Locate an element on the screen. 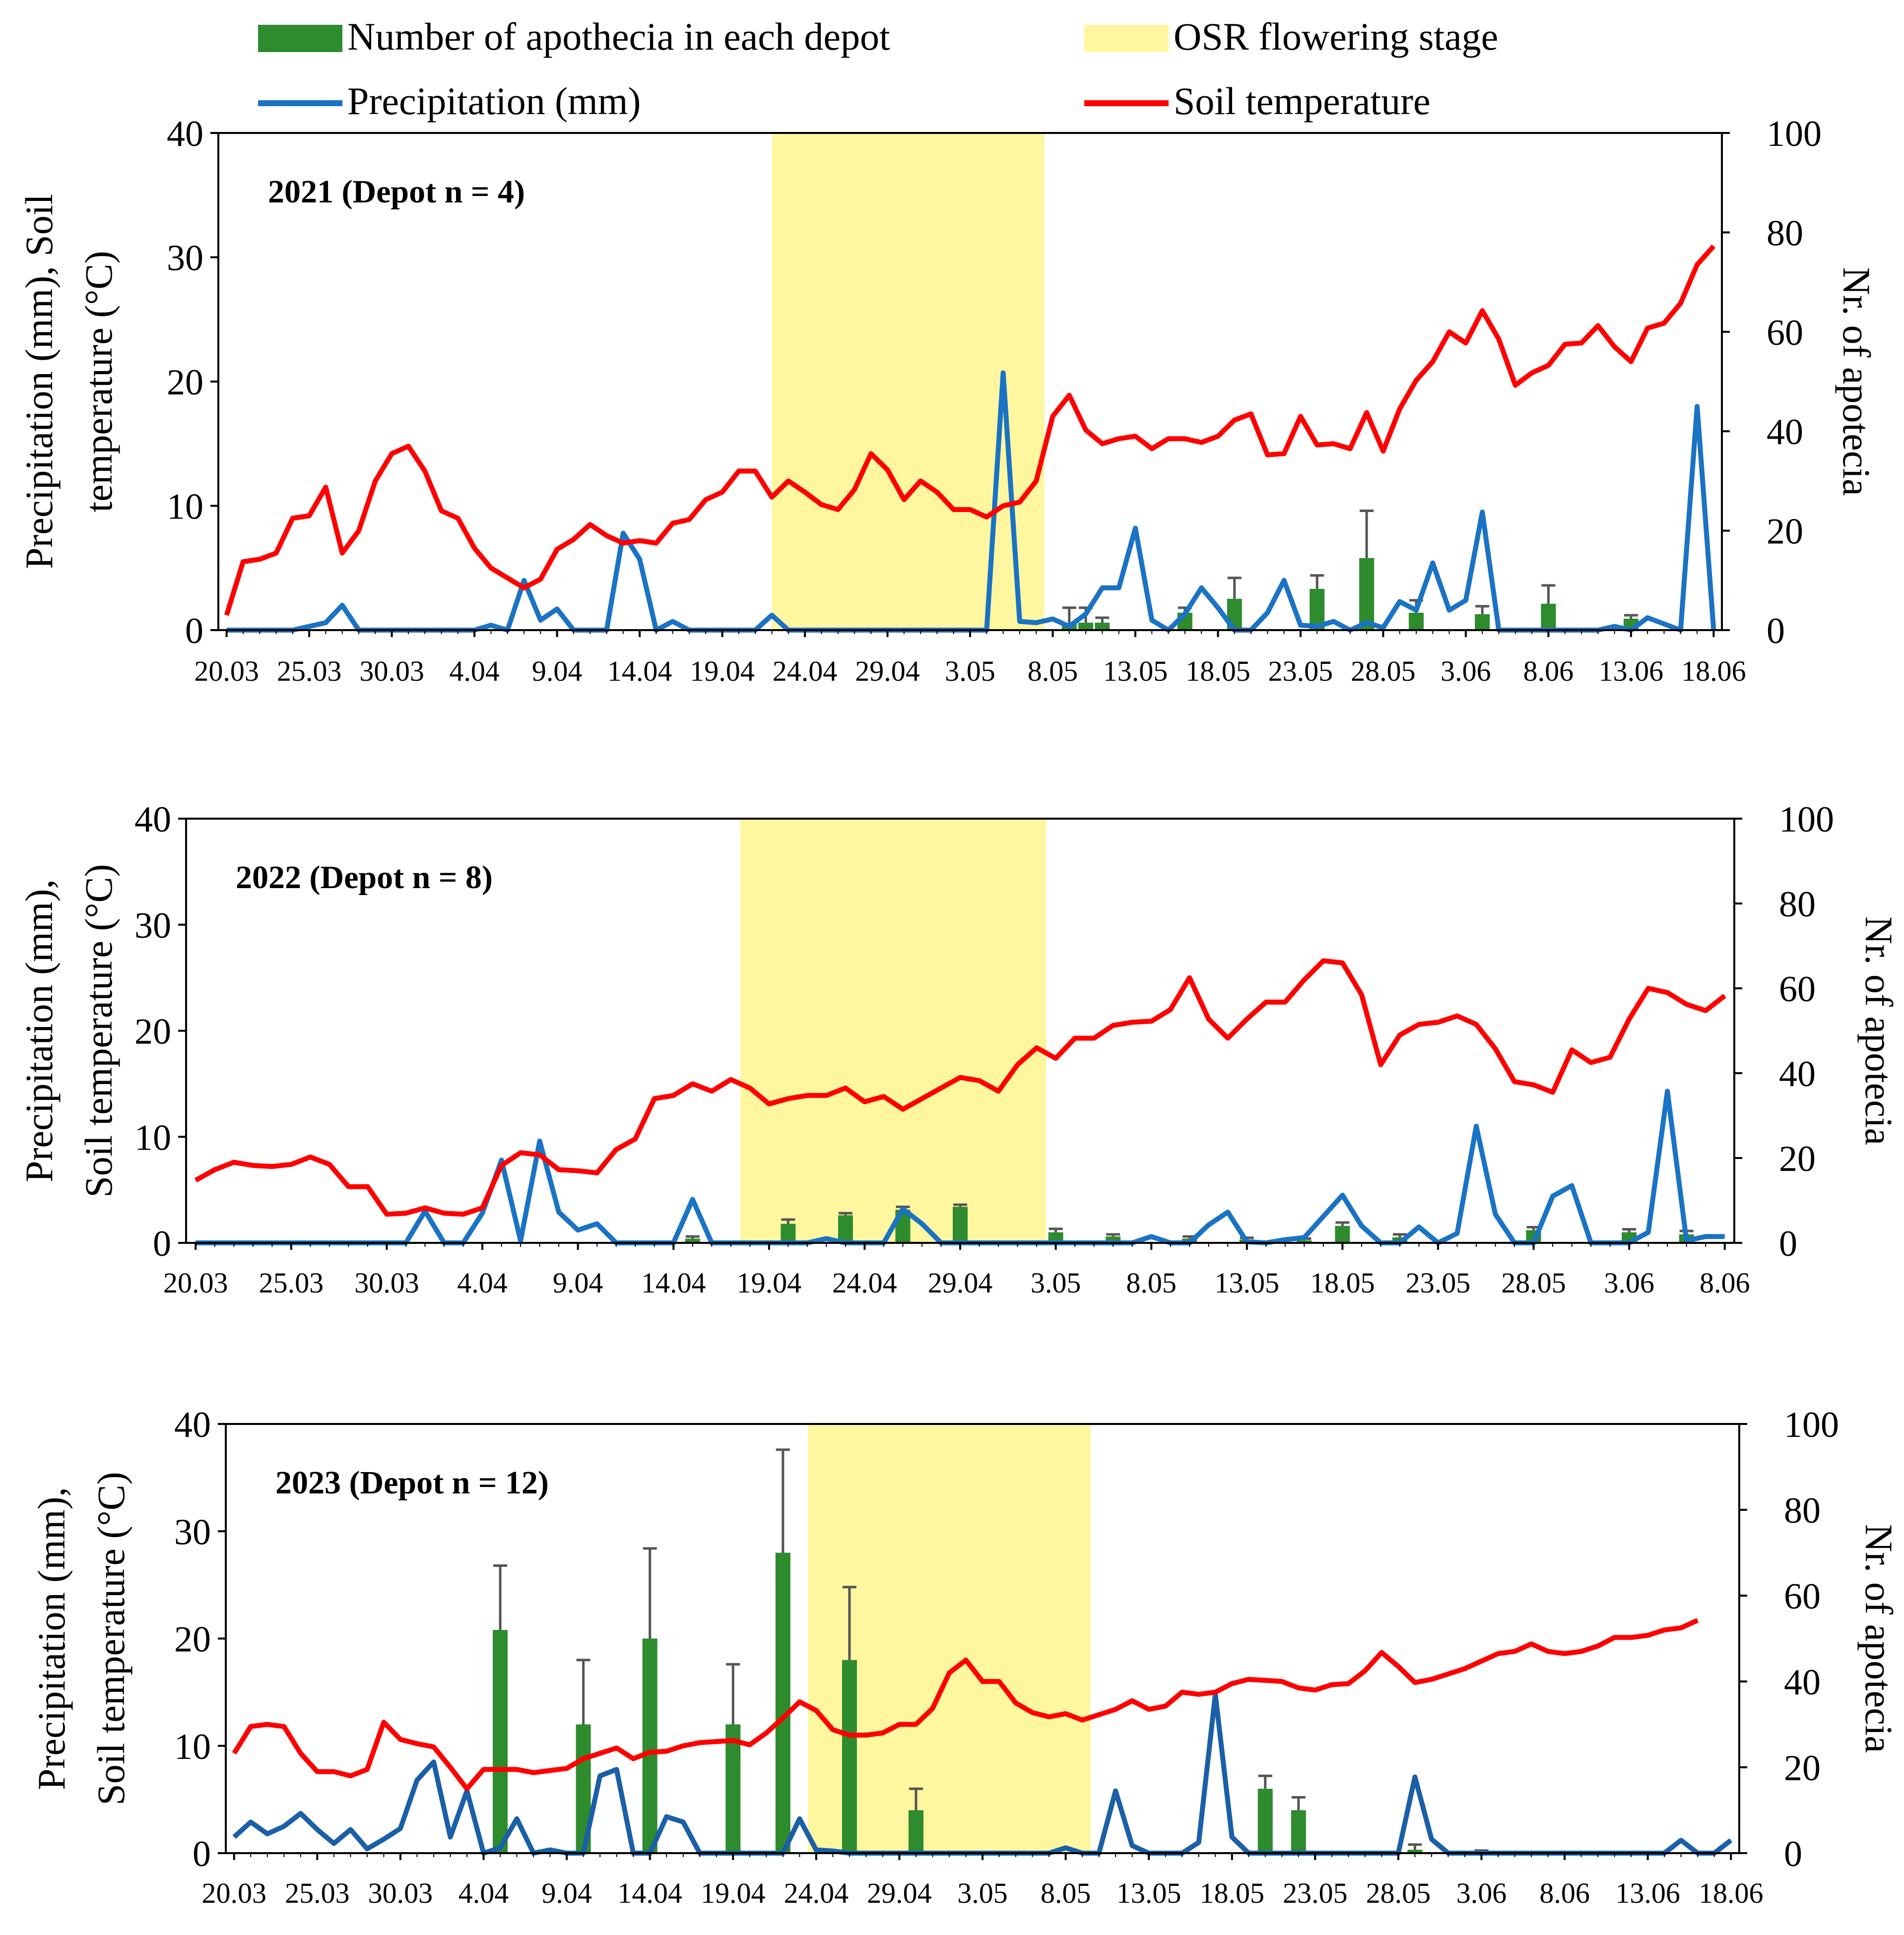  x-tick-label: 3.05 is located at coordinates (1056, 1283).